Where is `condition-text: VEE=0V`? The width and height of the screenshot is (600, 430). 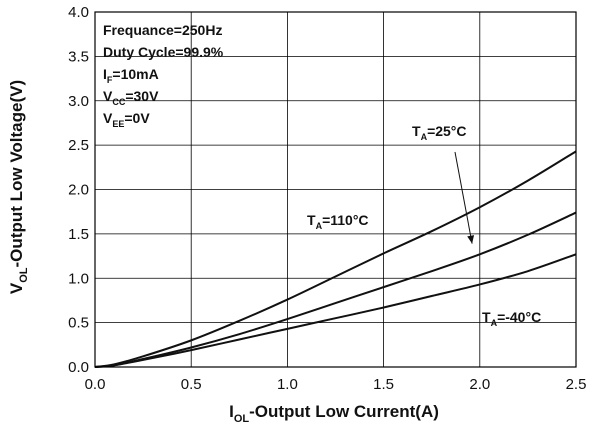
condition-text: VEE=0V is located at coordinates (126, 119).